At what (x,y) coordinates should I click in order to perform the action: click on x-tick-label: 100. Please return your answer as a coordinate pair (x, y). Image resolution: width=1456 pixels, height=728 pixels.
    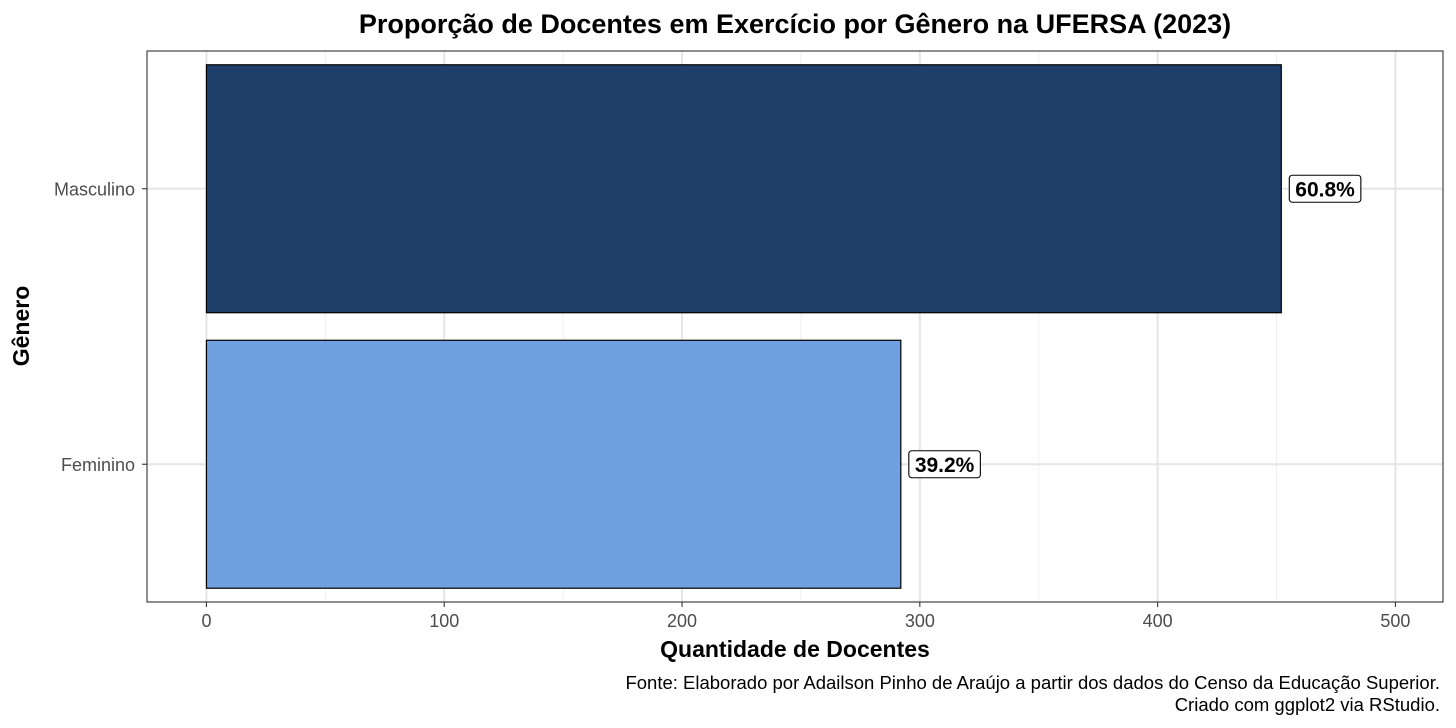
    Looking at the image, I should click on (444, 621).